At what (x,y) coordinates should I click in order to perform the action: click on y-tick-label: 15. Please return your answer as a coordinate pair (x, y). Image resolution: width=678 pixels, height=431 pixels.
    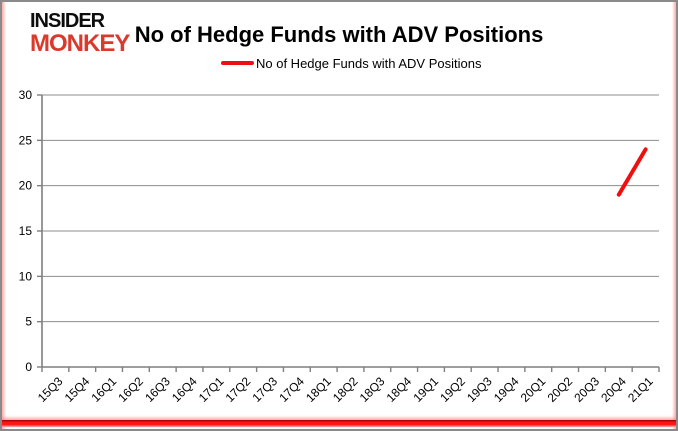
    Looking at the image, I should click on (26, 231).